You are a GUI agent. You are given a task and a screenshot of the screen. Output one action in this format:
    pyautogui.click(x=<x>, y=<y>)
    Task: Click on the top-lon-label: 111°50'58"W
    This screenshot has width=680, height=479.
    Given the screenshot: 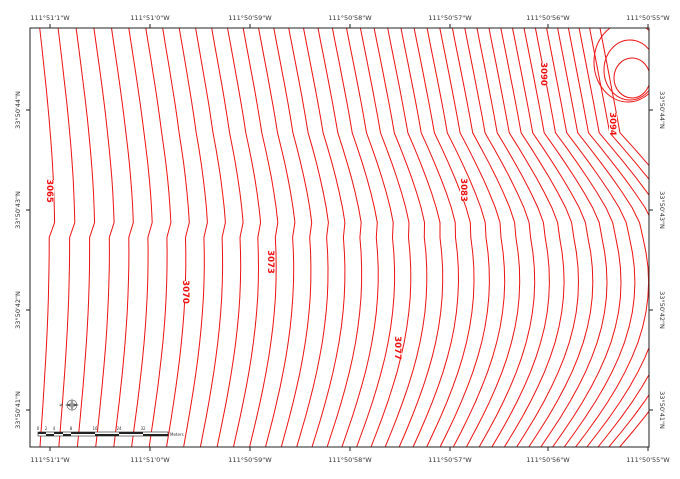 What is the action you would take?
    pyautogui.click(x=350, y=18)
    